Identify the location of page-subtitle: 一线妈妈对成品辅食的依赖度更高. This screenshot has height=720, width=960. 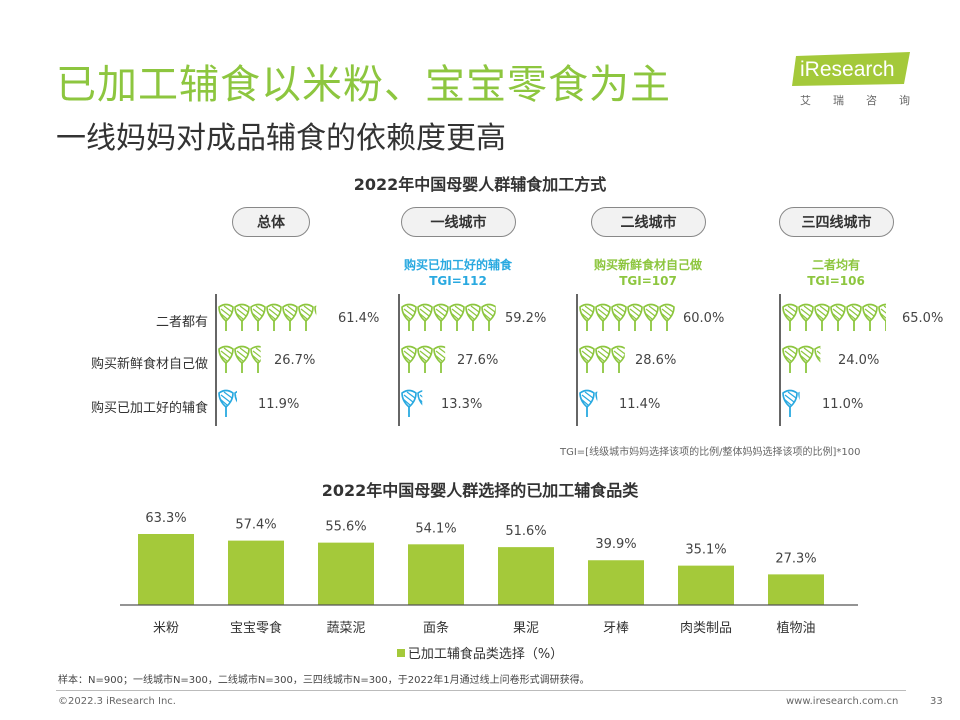
(281, 138).